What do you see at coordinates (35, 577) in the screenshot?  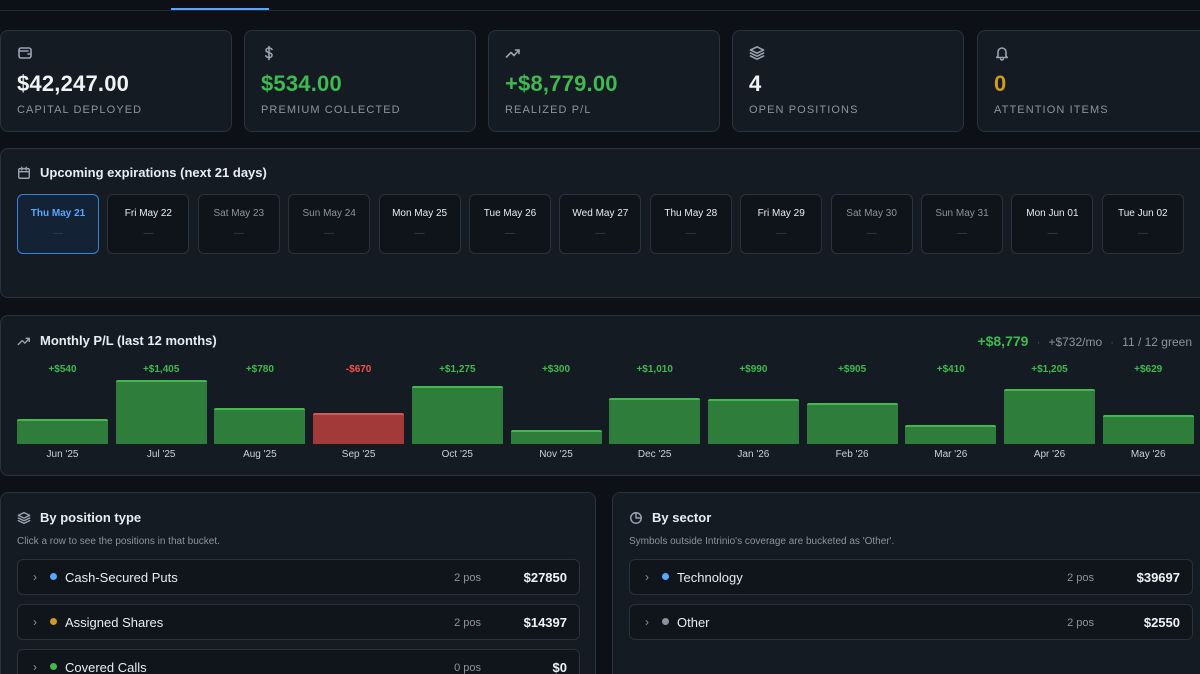 I see `chevron-right-icon: ›` at bounding box center [35, 577].